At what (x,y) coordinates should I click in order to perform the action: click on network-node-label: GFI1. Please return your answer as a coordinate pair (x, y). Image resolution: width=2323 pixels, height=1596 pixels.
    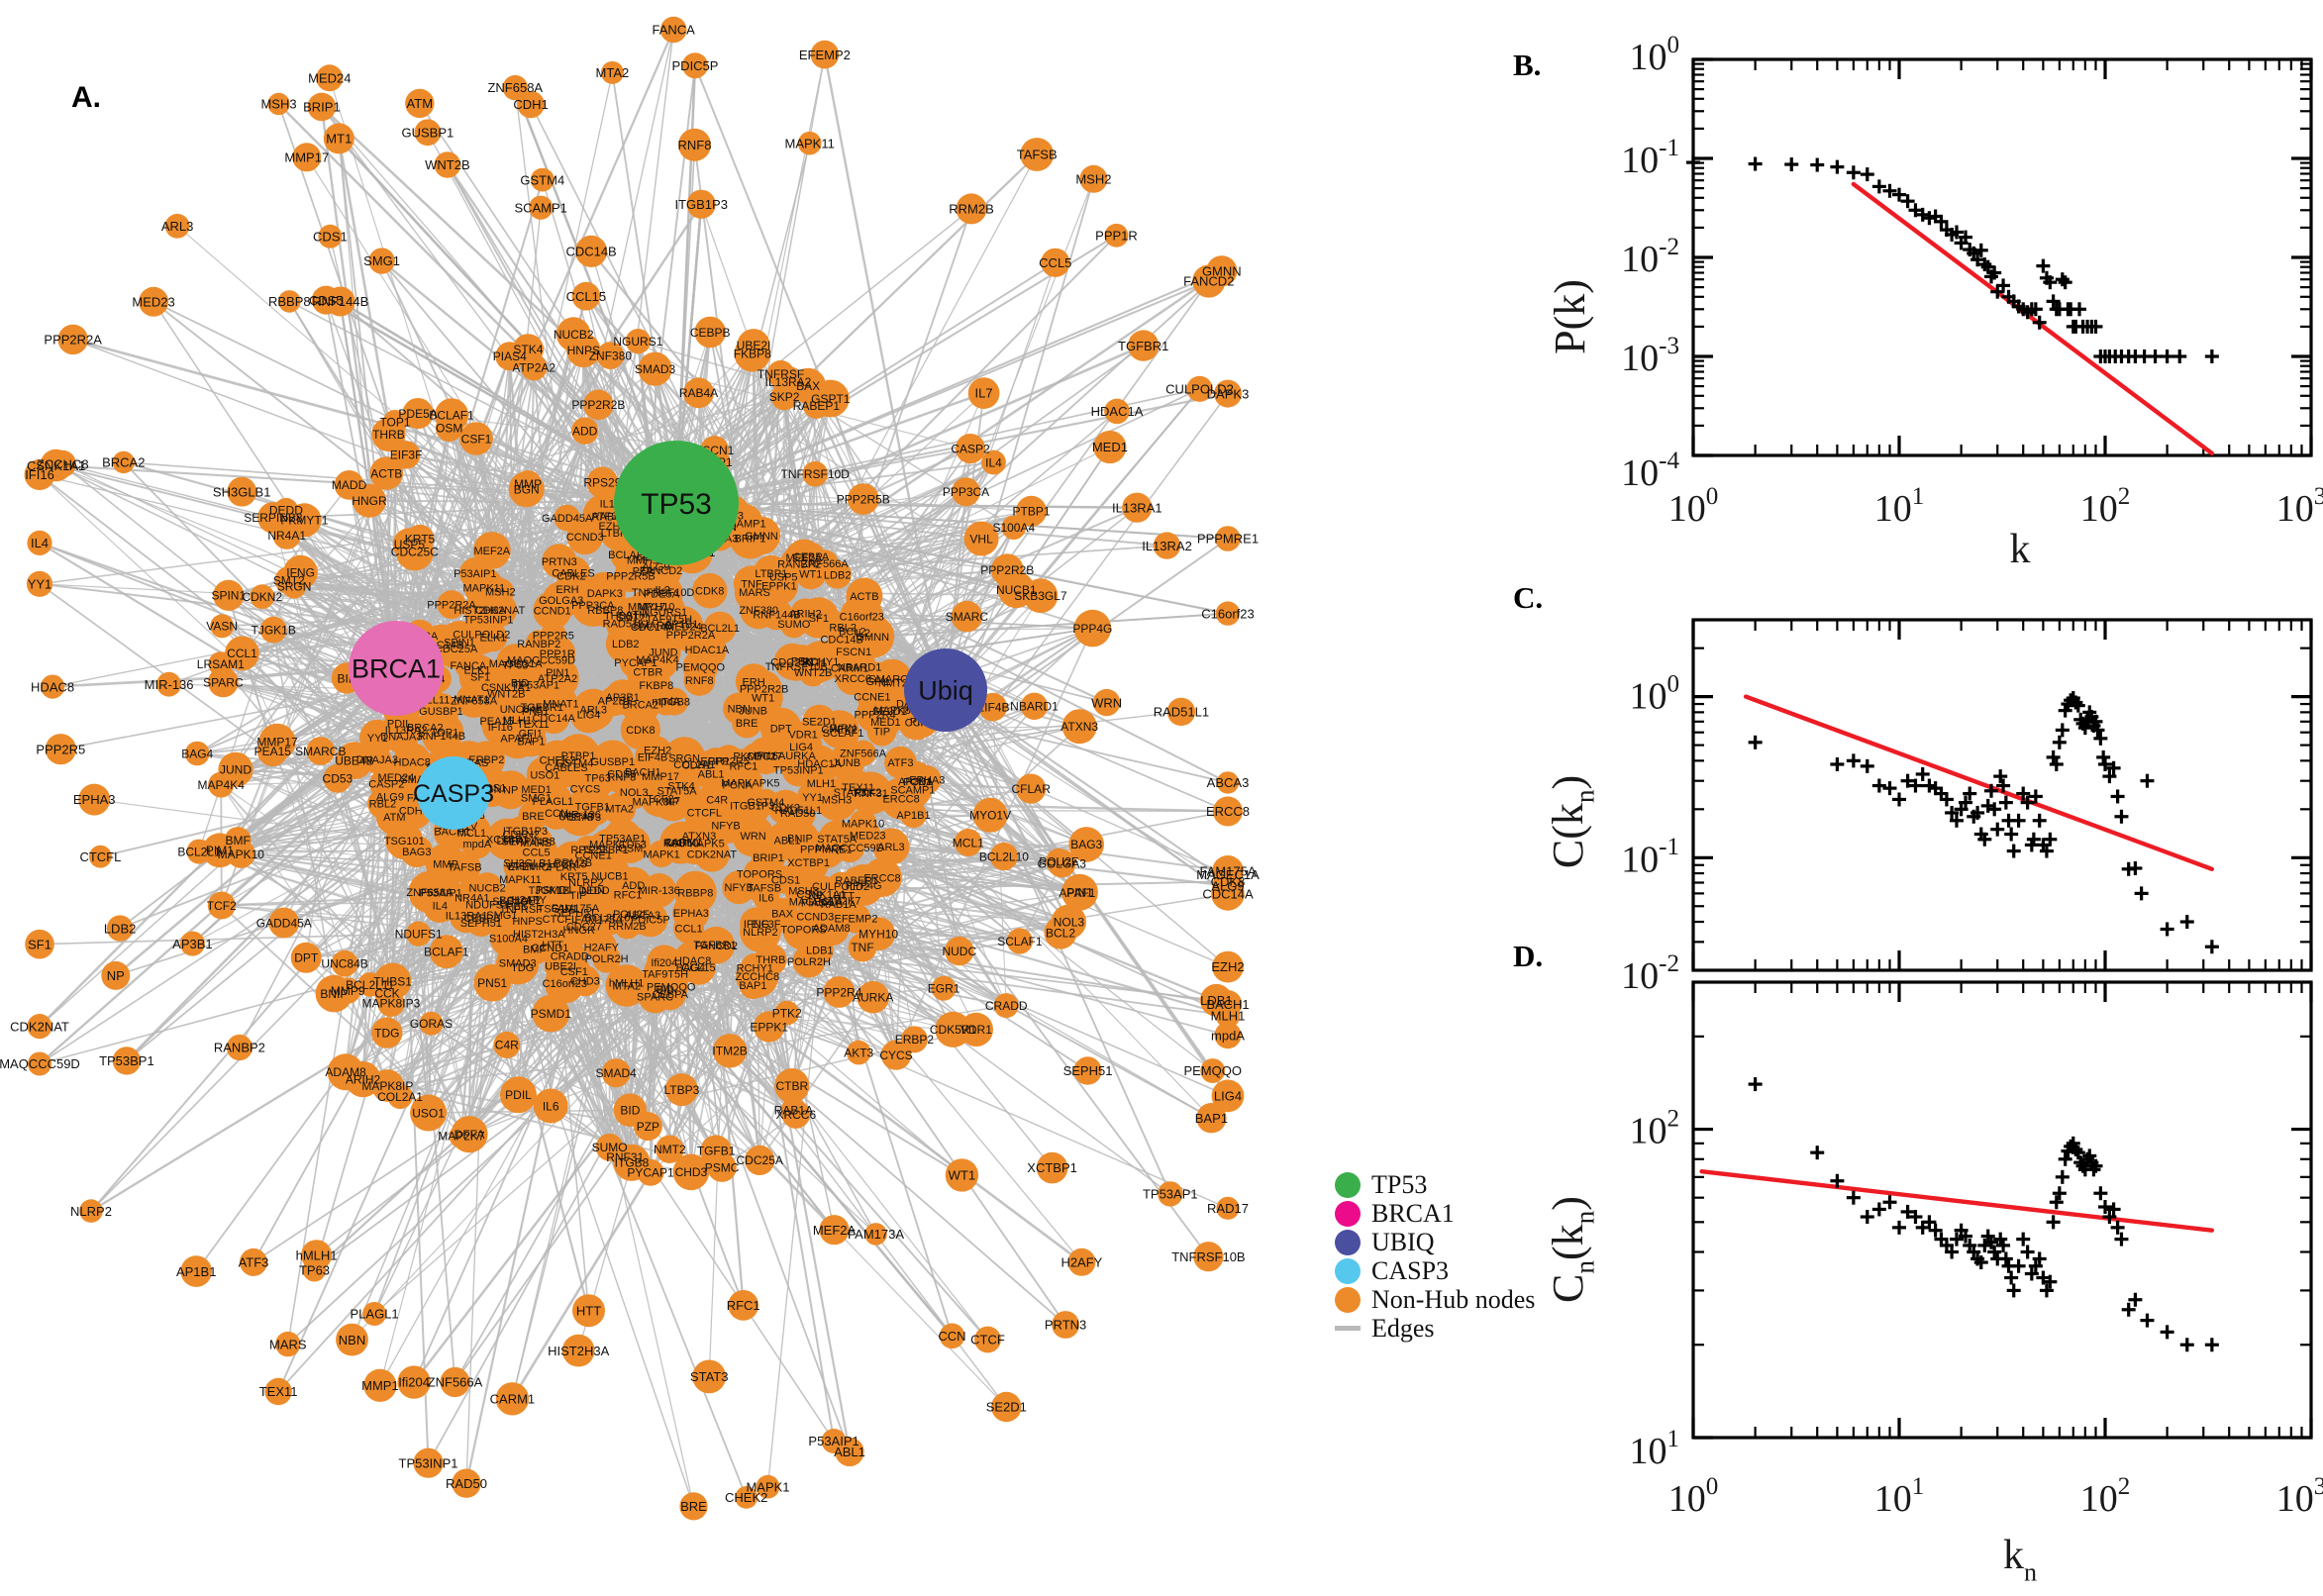
    Looking at the image, I should click on (531, 734).